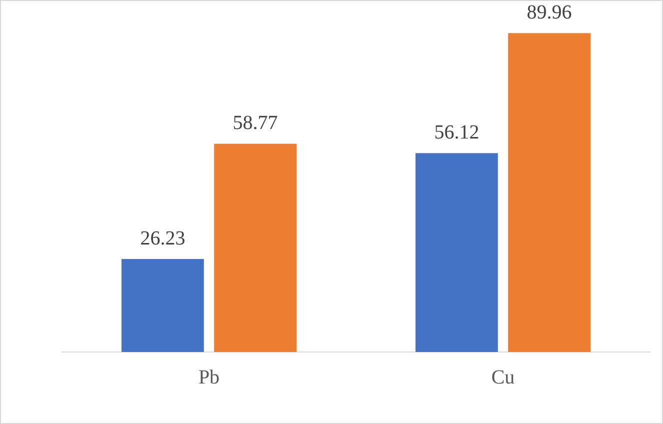 This screenshot has width=663, height=424. What do you see at coordinates (457, 132) in the screenshot?
I see `data-label: 56.12` at bounding box center [457, 132].